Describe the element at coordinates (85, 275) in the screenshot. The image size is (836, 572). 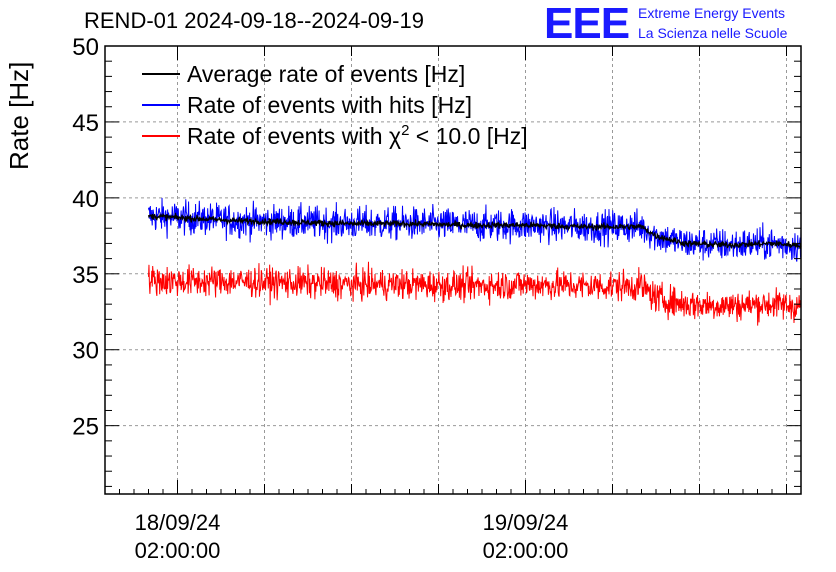
I see `y-tick-label: 35` at that location.